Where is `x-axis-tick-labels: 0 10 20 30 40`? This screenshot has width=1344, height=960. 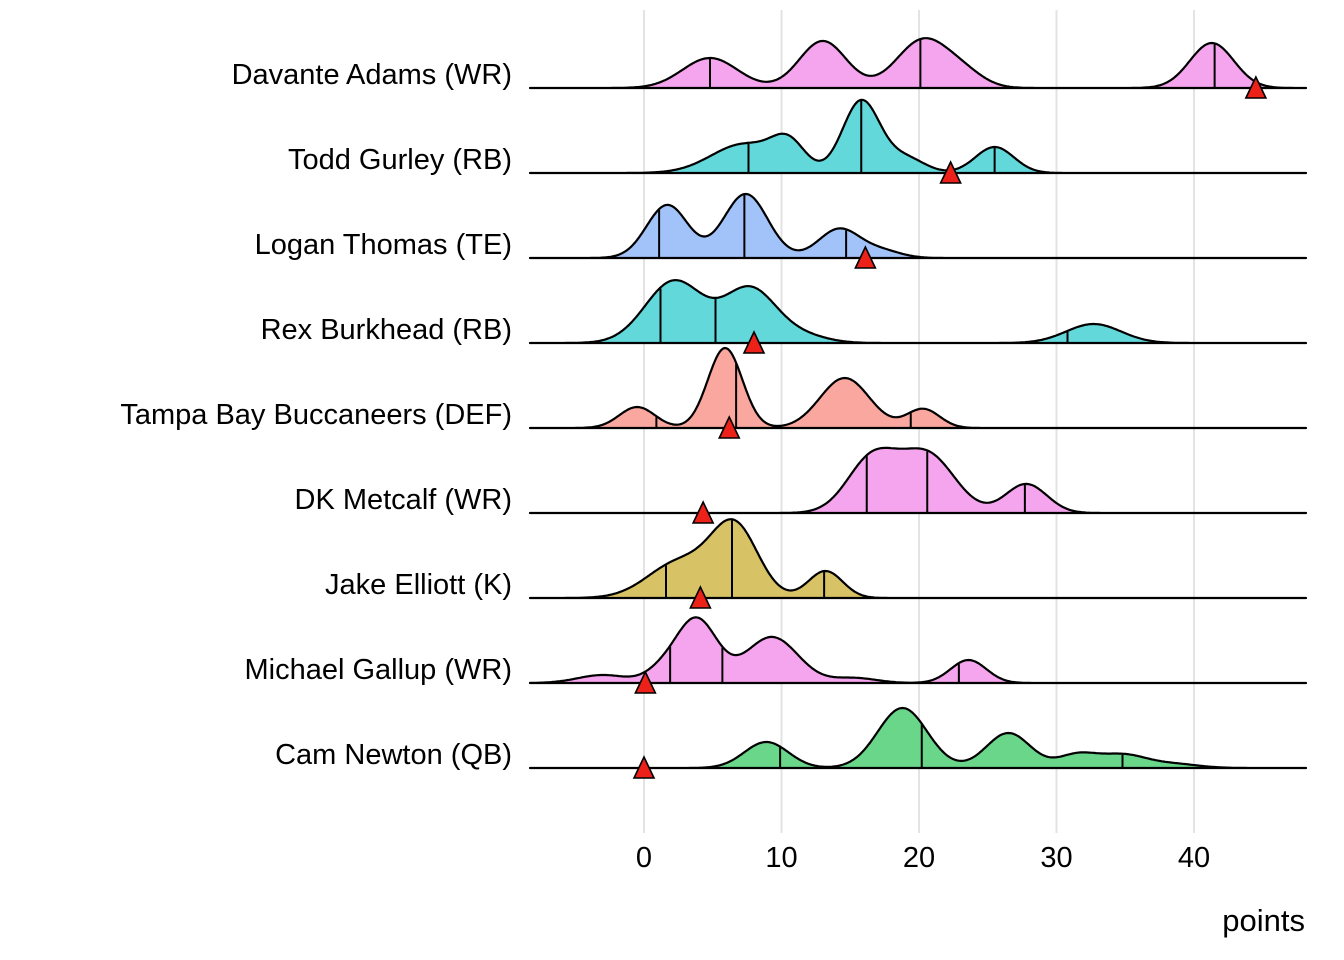
x-axis-tick-labels: 0 10 20 30 40 is located at coordinates (923, 858).